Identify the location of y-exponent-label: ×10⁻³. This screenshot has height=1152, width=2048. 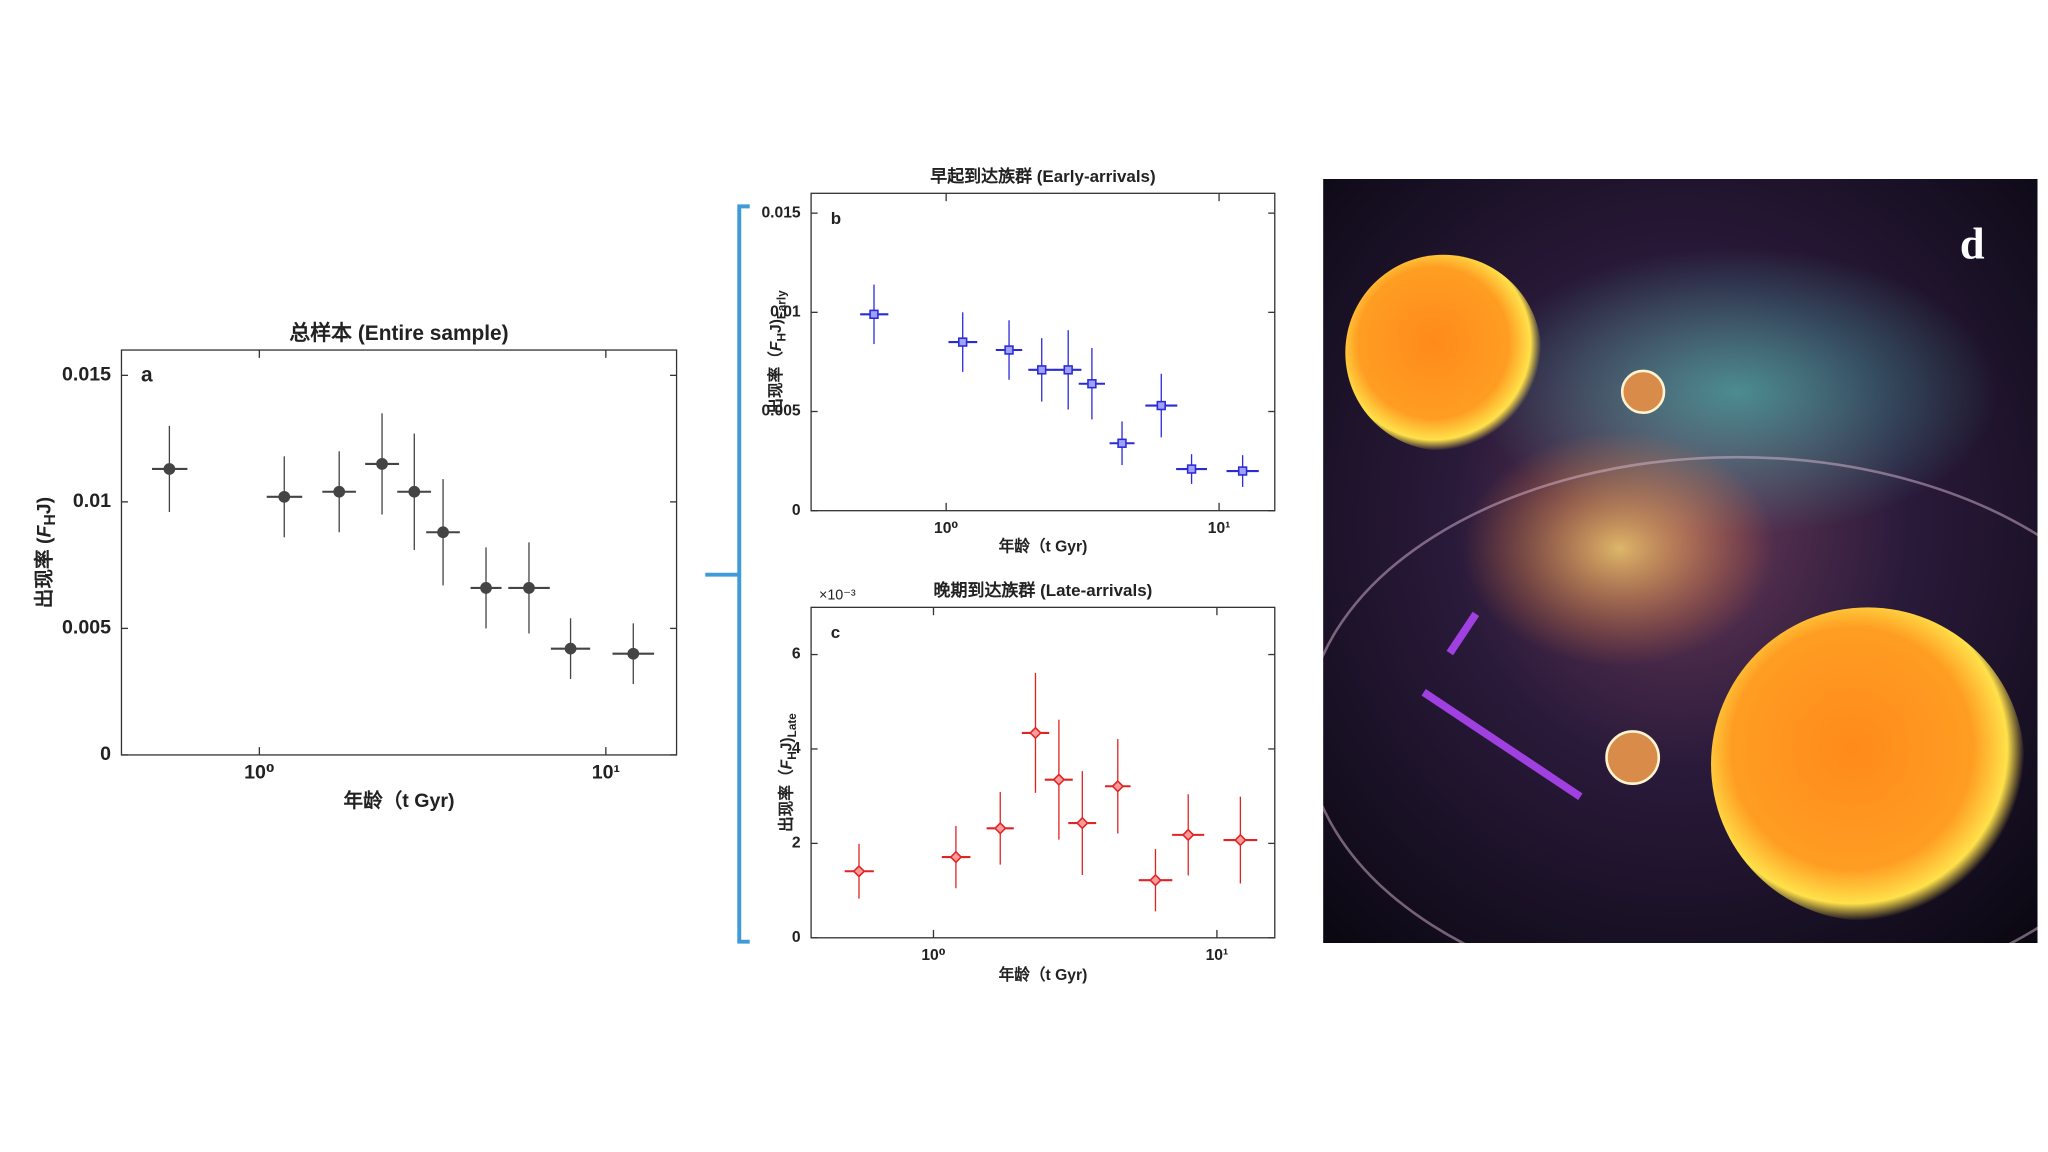
(837, 595).